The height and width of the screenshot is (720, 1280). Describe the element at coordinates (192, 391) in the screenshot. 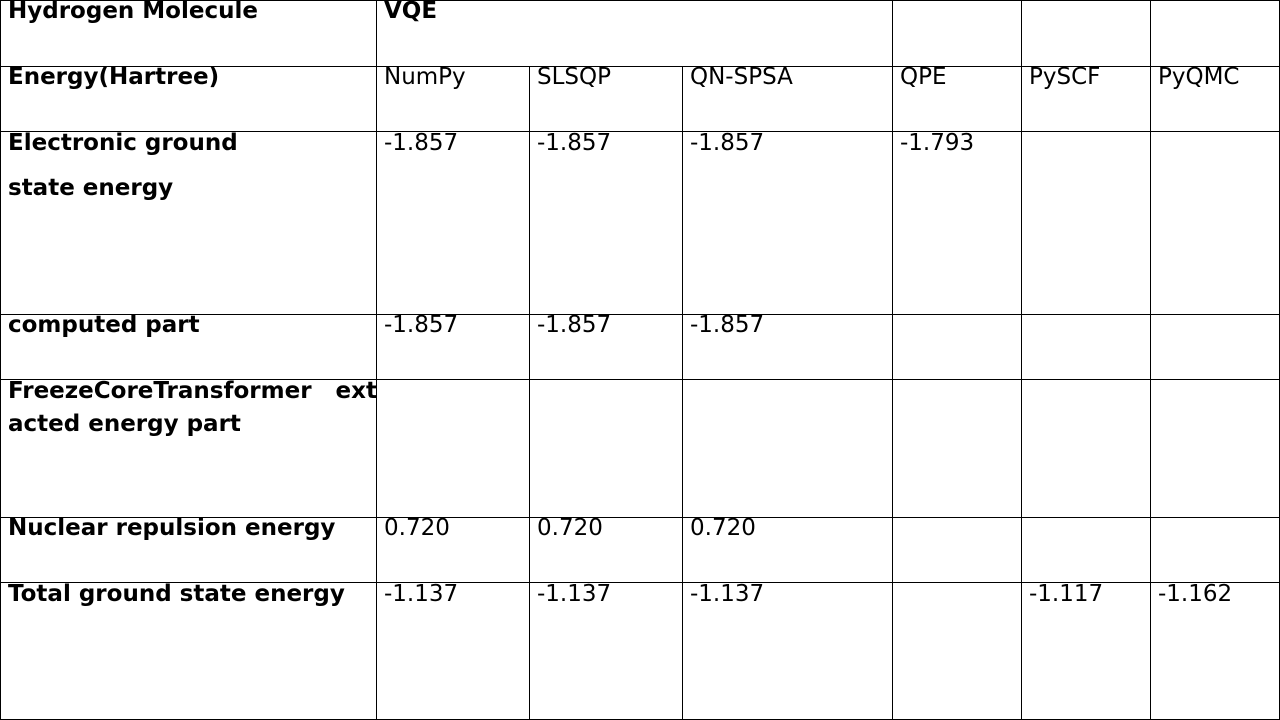

I see `row-label-line1: FreezeCoreTransformer extr` at that location.